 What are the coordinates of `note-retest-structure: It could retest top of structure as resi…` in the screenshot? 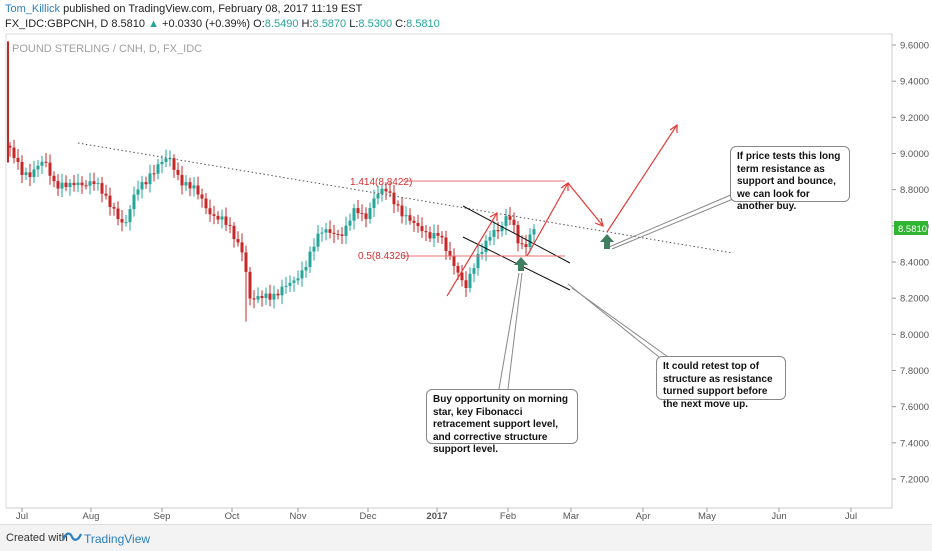 It's located at (721, 383).